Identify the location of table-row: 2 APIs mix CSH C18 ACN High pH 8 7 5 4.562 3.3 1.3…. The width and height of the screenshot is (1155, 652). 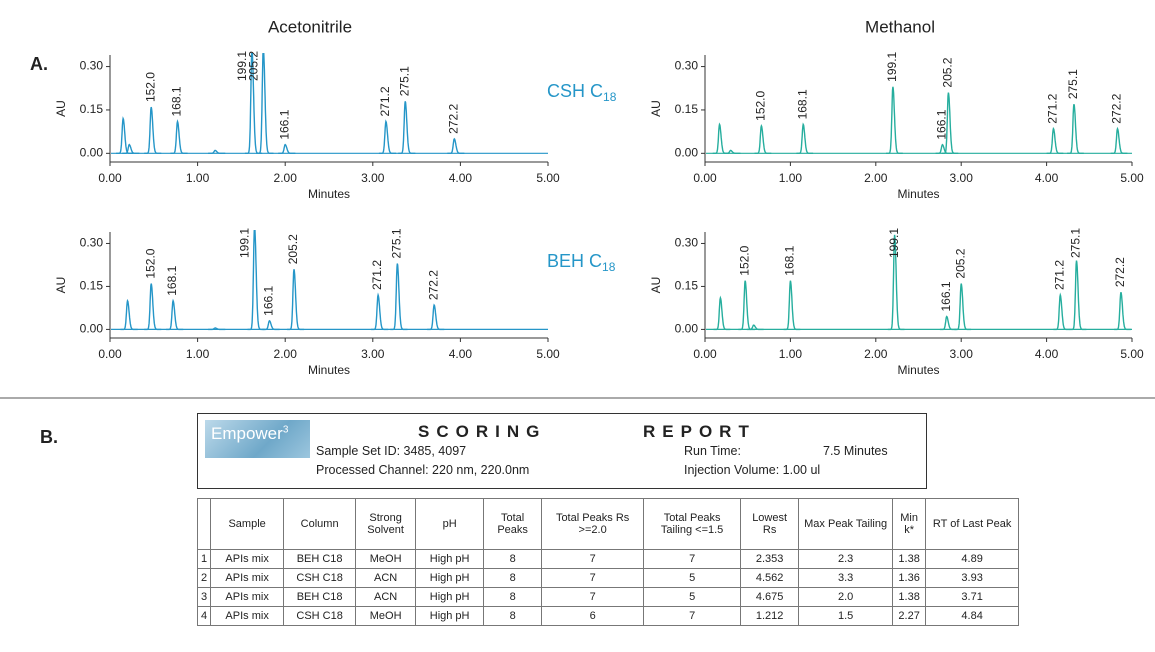
(608, 578).